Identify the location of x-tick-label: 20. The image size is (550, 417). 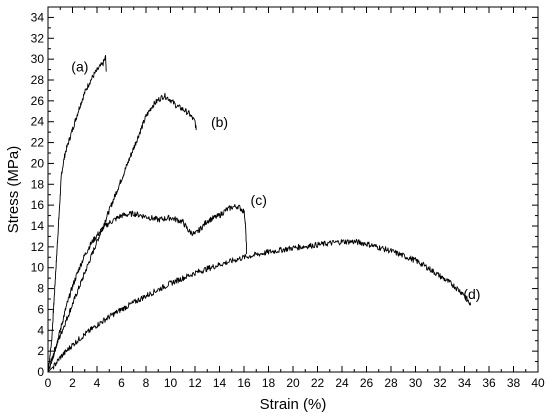
(293, 383).